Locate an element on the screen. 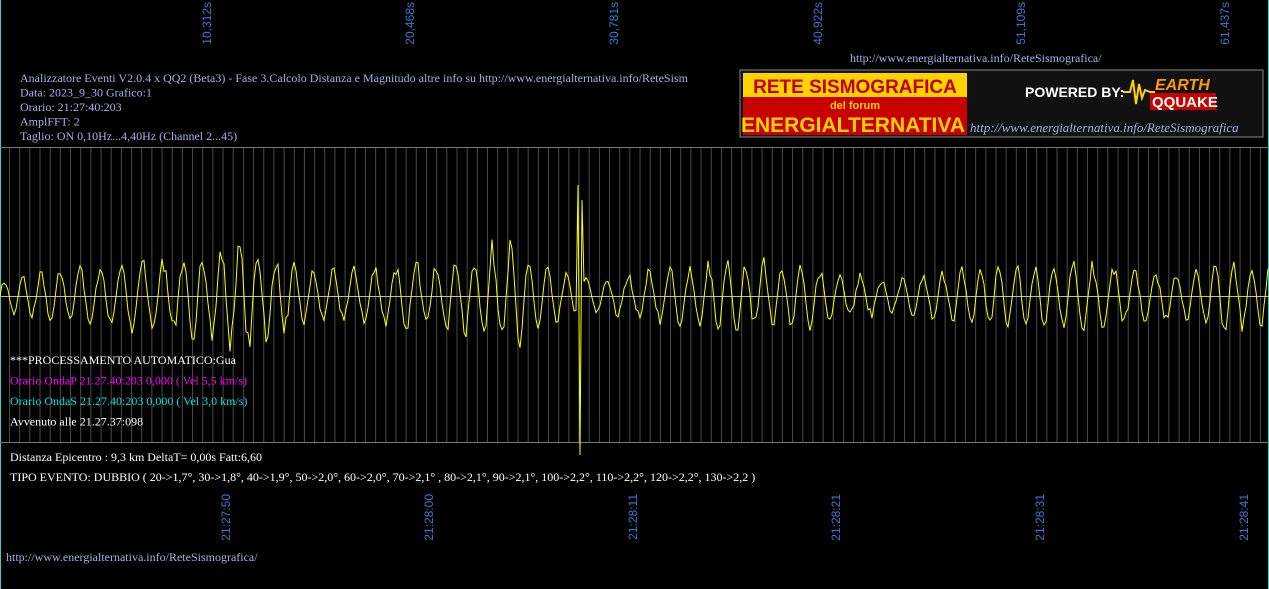 The image size is (1269, 589). time-label-bottom: 21:27:50 is located at coordinates (226, 517).